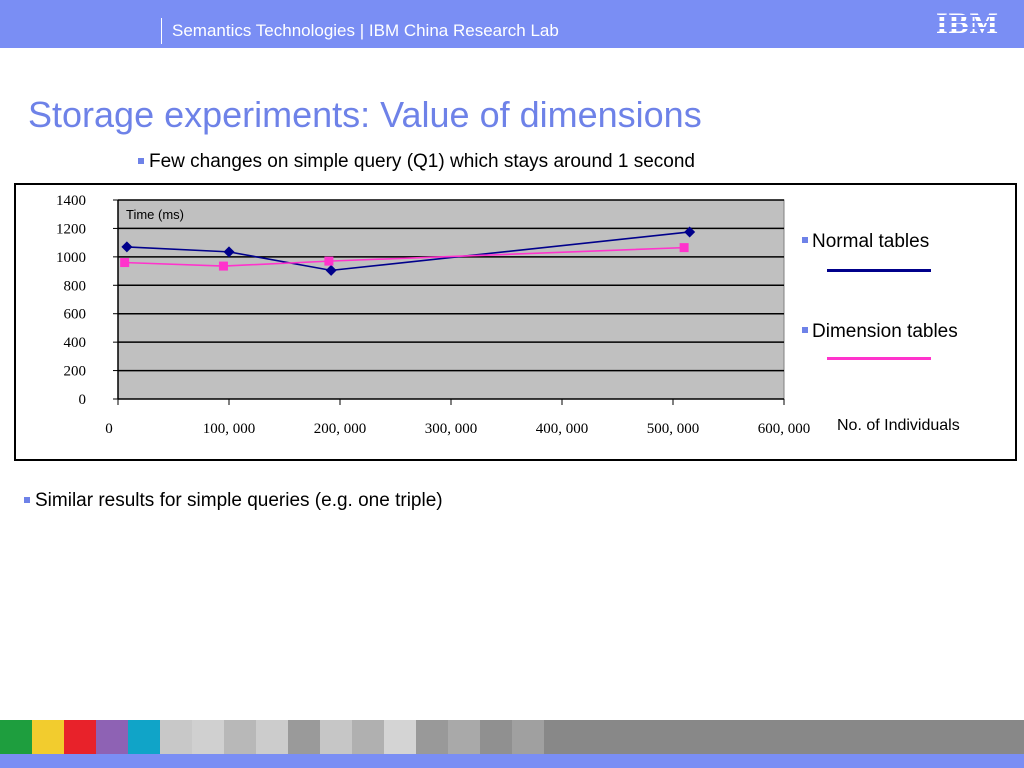 Image resolution: width=1024 pixels, height=768 pixels. What do you see at coordinates (784, 429) in the screenshot?
I see `x-tick-label: 600, 000` at bounding box center [784, 429].